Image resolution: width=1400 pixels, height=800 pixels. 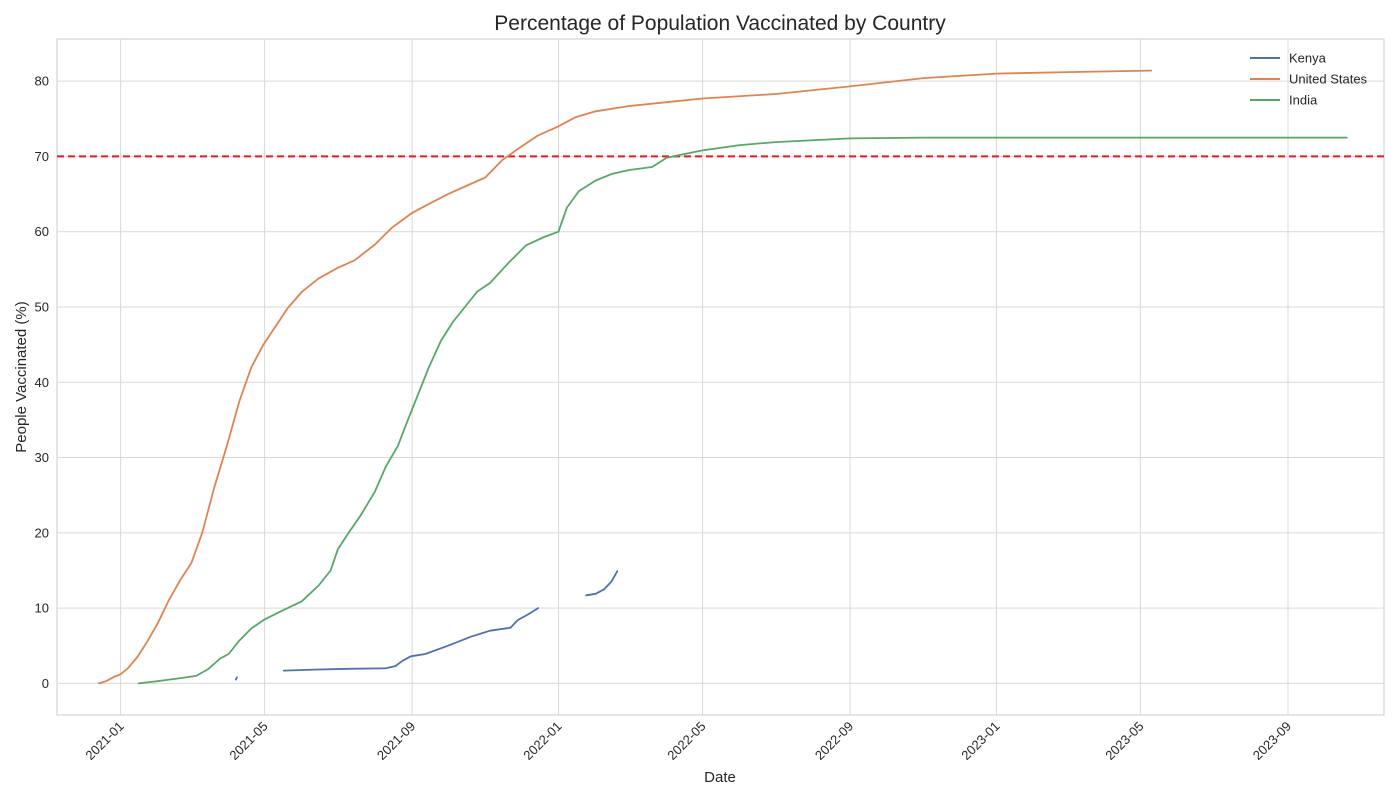 I want to click on x-tick-label: 2021-05, so click(x=248, y=741).